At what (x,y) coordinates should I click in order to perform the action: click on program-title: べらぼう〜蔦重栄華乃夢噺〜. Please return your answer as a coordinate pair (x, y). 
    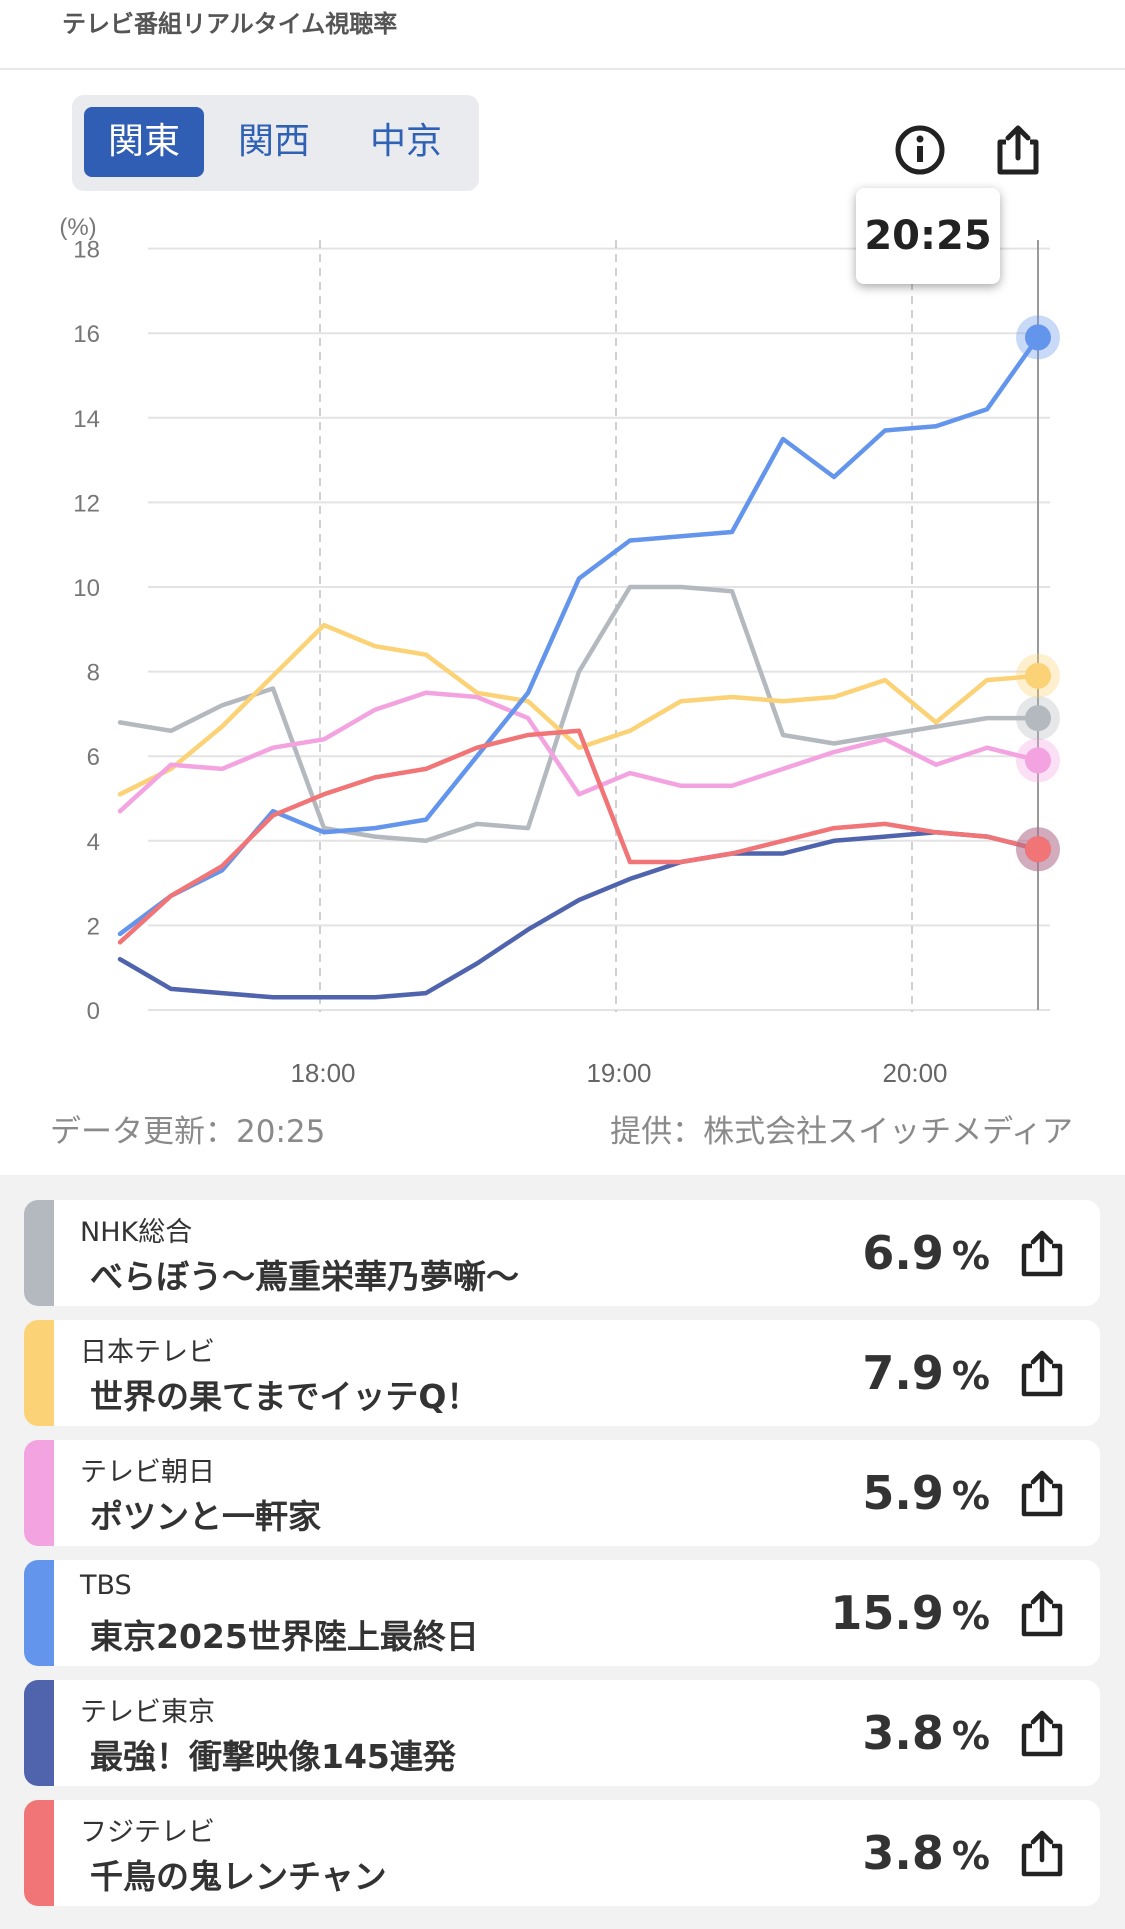
    Looking at the image, I should click on (304, 1276).